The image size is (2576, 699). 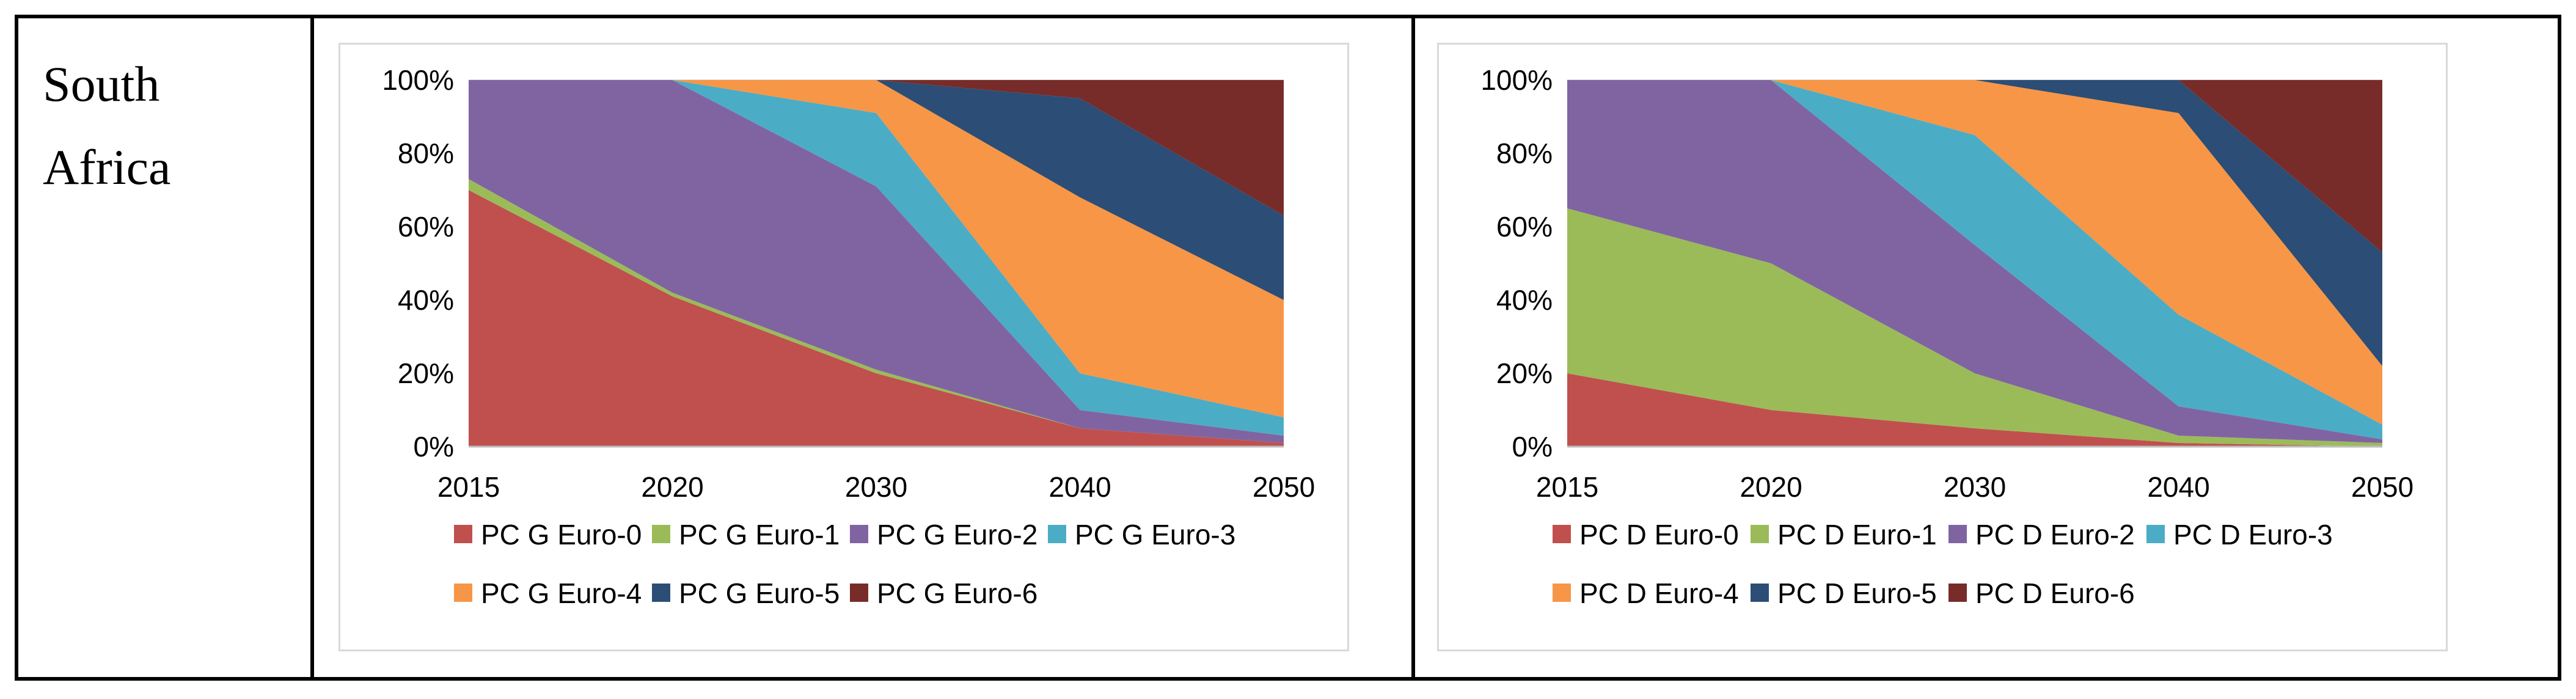 I want to click on legend-label: PC D Euro-1, so click(x=1857, y=535).